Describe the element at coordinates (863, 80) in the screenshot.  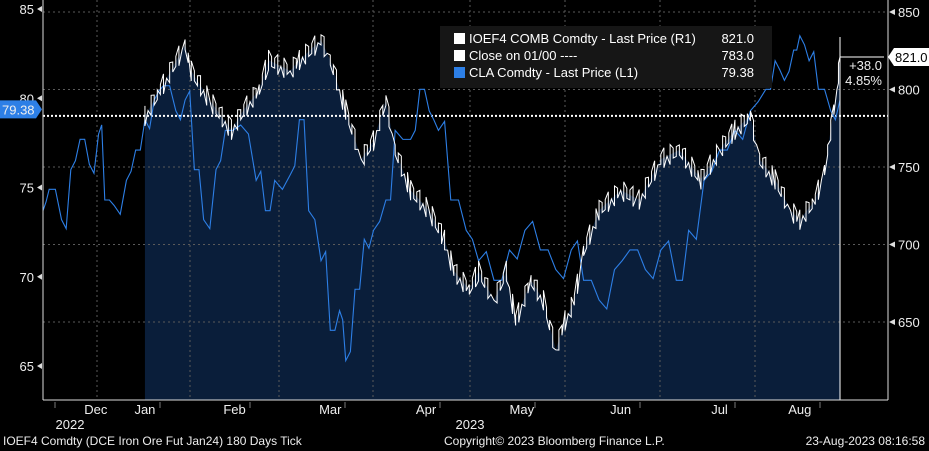
I see `change-pct-label: 4.85%` at that location.